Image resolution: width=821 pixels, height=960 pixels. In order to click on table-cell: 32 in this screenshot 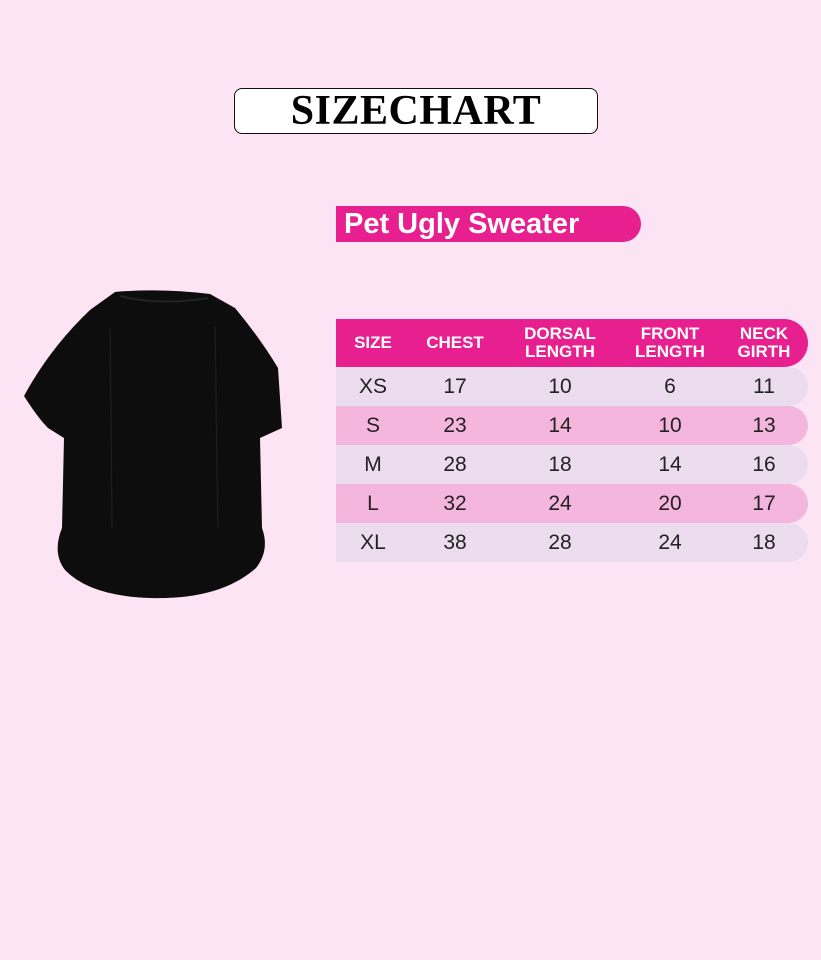, I will do `click(455, 503)`.